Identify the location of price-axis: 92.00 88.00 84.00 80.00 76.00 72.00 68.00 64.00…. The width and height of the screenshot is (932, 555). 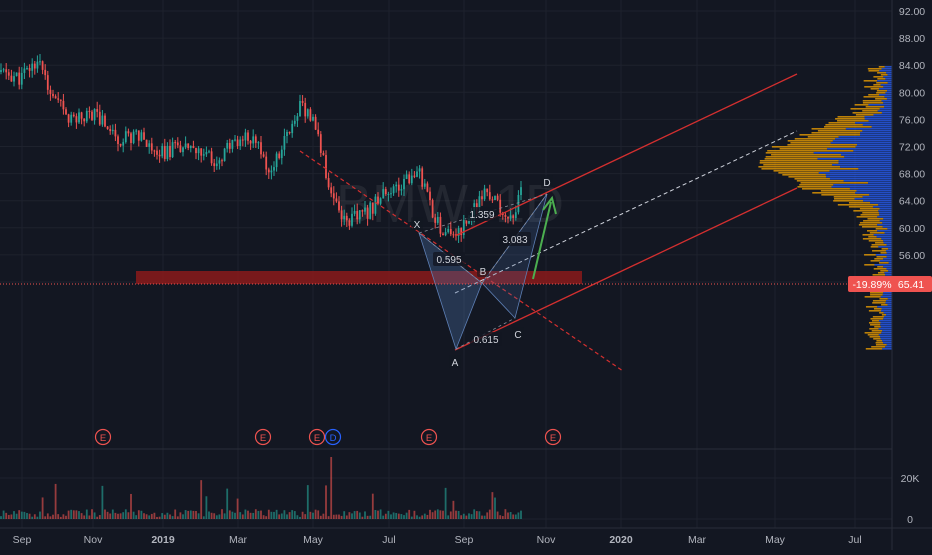
(912, 147).